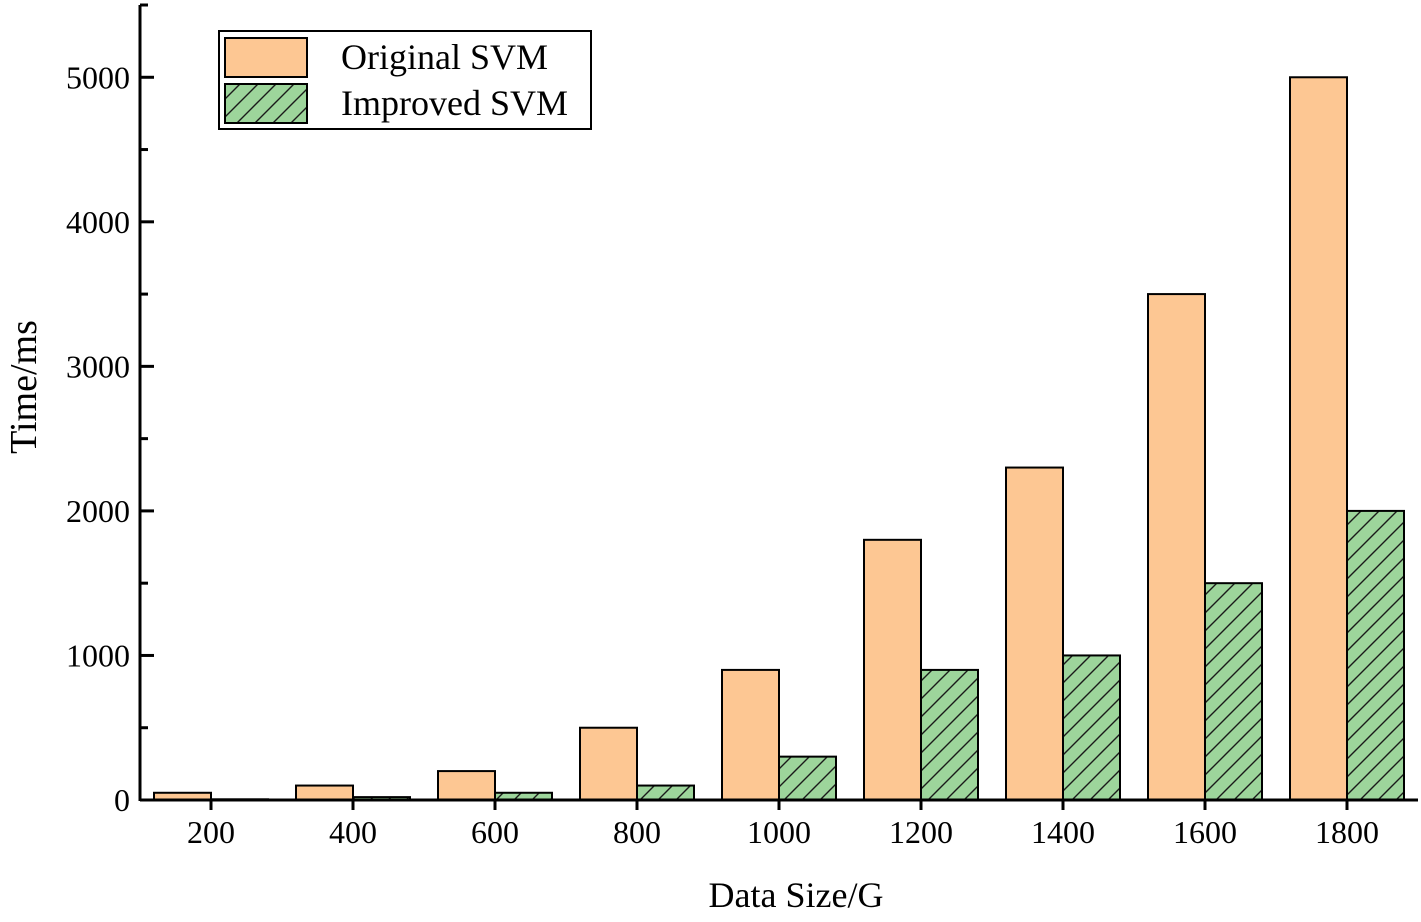 The height and width of the screenshot is (922, 1421). What do you see at coordinates (779, 832) in the screenshot?
I see `x-tick-label: 1000` at bounding box center [779, 832].